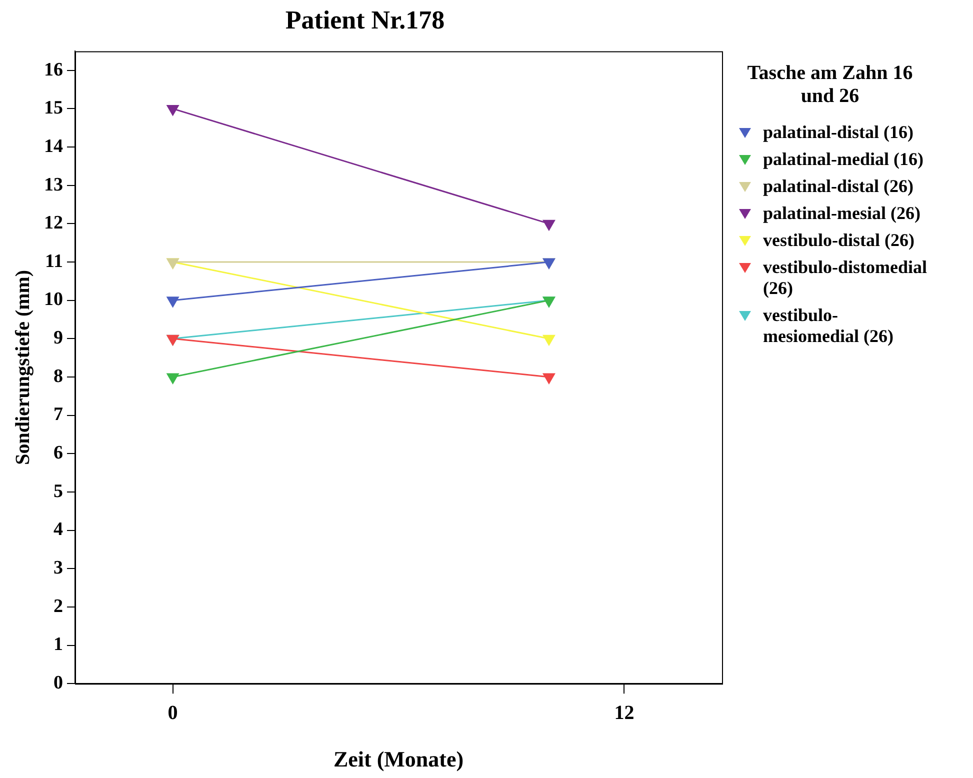  What do you see at coordinates (58, 491) in the screenshot?
I see `y-tick-label: 5` at bounding box center [58, 491].